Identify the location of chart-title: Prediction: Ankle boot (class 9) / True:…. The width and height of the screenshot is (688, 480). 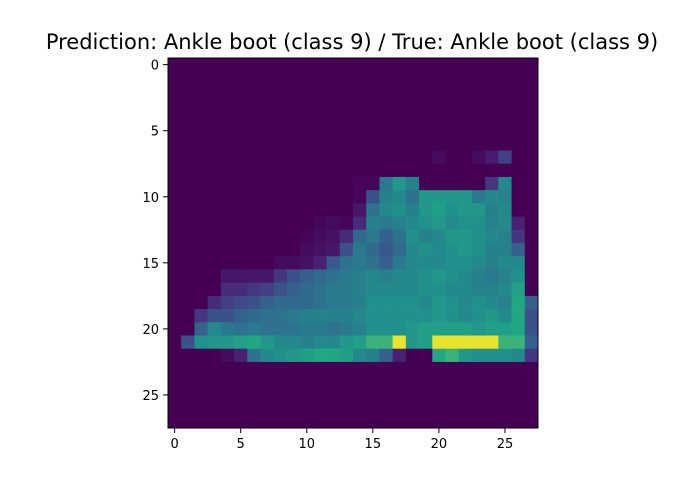
(352, 42).